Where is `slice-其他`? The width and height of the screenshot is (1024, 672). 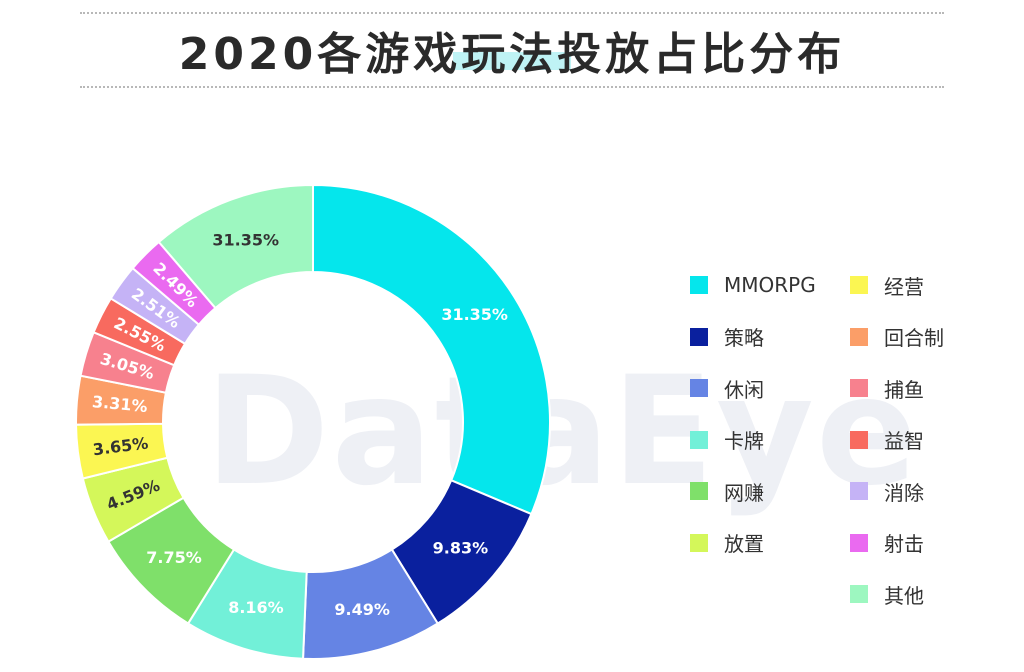
slice-其他 is located at coordinates (235, 246).